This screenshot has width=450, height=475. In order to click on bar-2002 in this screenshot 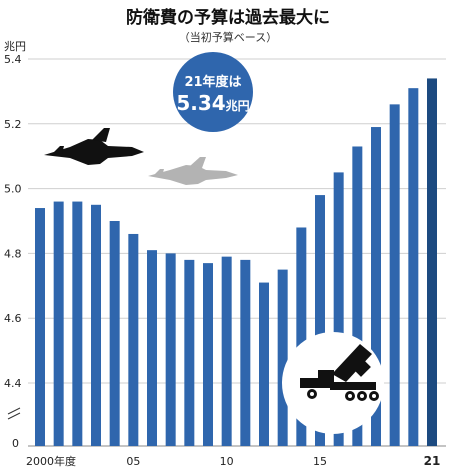, I will do `click(77, 323)`.